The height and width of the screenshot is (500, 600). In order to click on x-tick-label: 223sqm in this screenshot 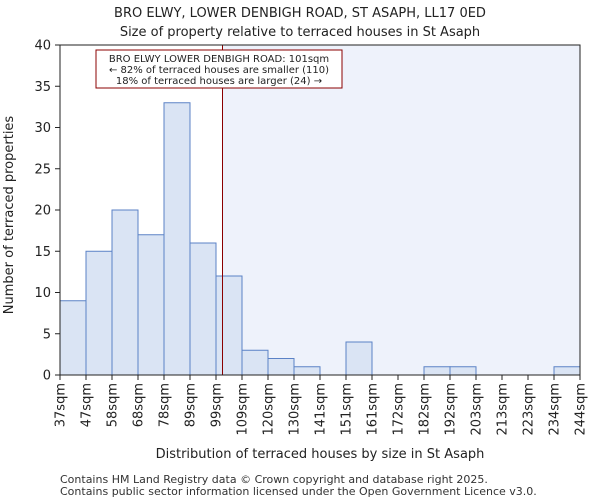, I will do `click(529, 409)`.